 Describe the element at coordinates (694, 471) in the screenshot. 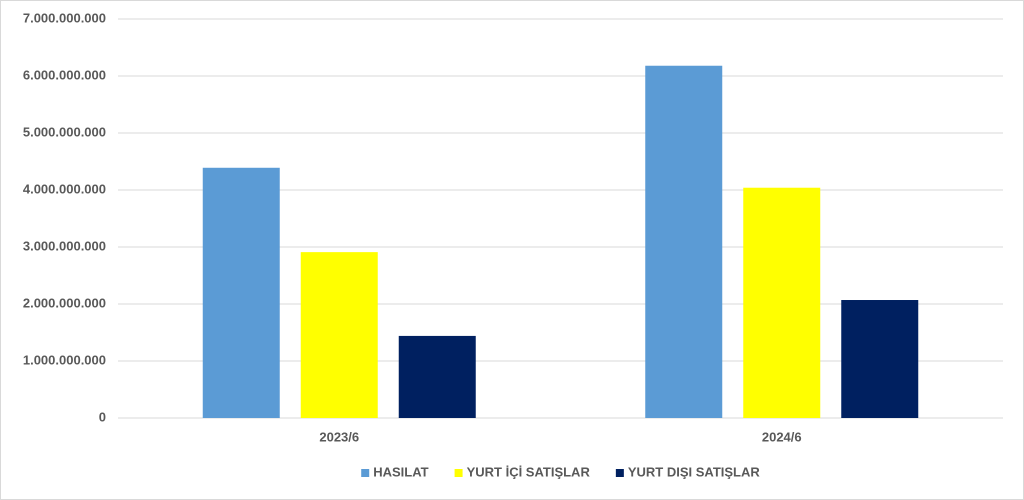

I see `legend-label: YURT DIŞI SATIŞLAR` at that location.